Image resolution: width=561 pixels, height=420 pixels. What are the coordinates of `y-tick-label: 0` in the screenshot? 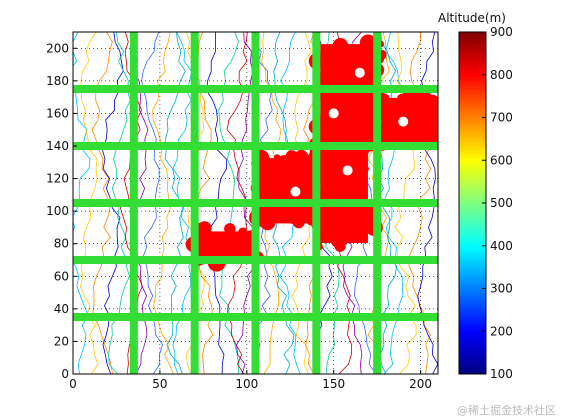 It's located at (65, 374).